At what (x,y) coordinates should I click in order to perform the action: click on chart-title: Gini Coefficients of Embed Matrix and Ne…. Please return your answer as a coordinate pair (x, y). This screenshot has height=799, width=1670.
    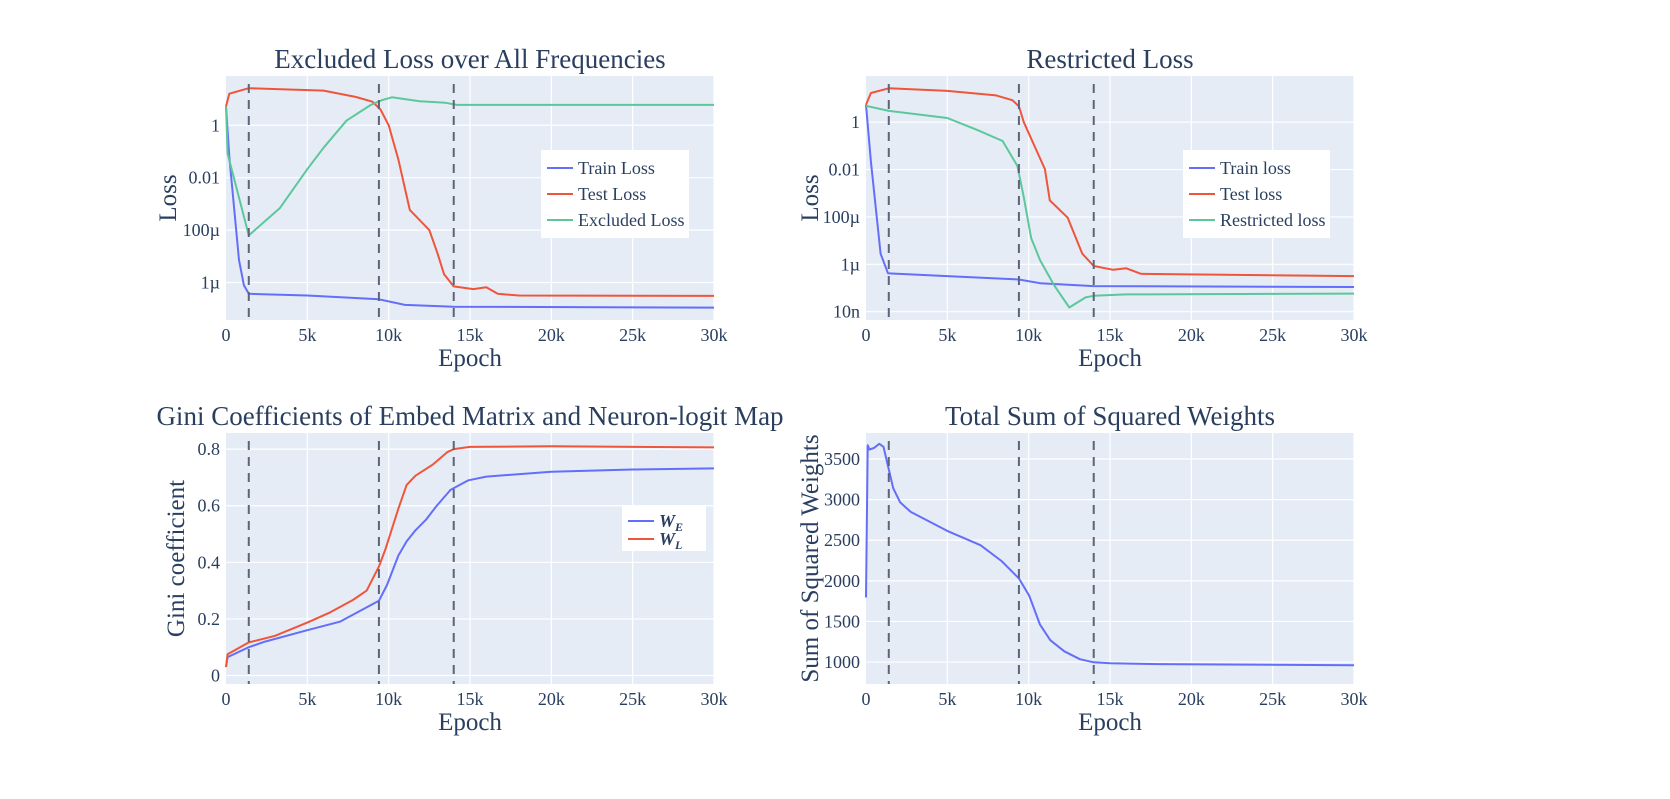
    Looking at the image, I should click on (469, 416).